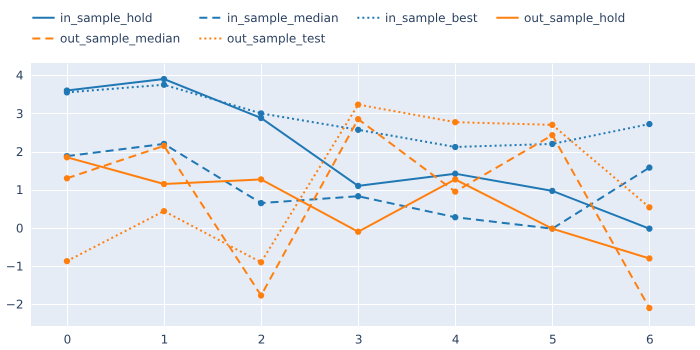 The height and width of the screenshot is (350, 700). I want to click on legend-label: out_sample_test, so click(276, 39).